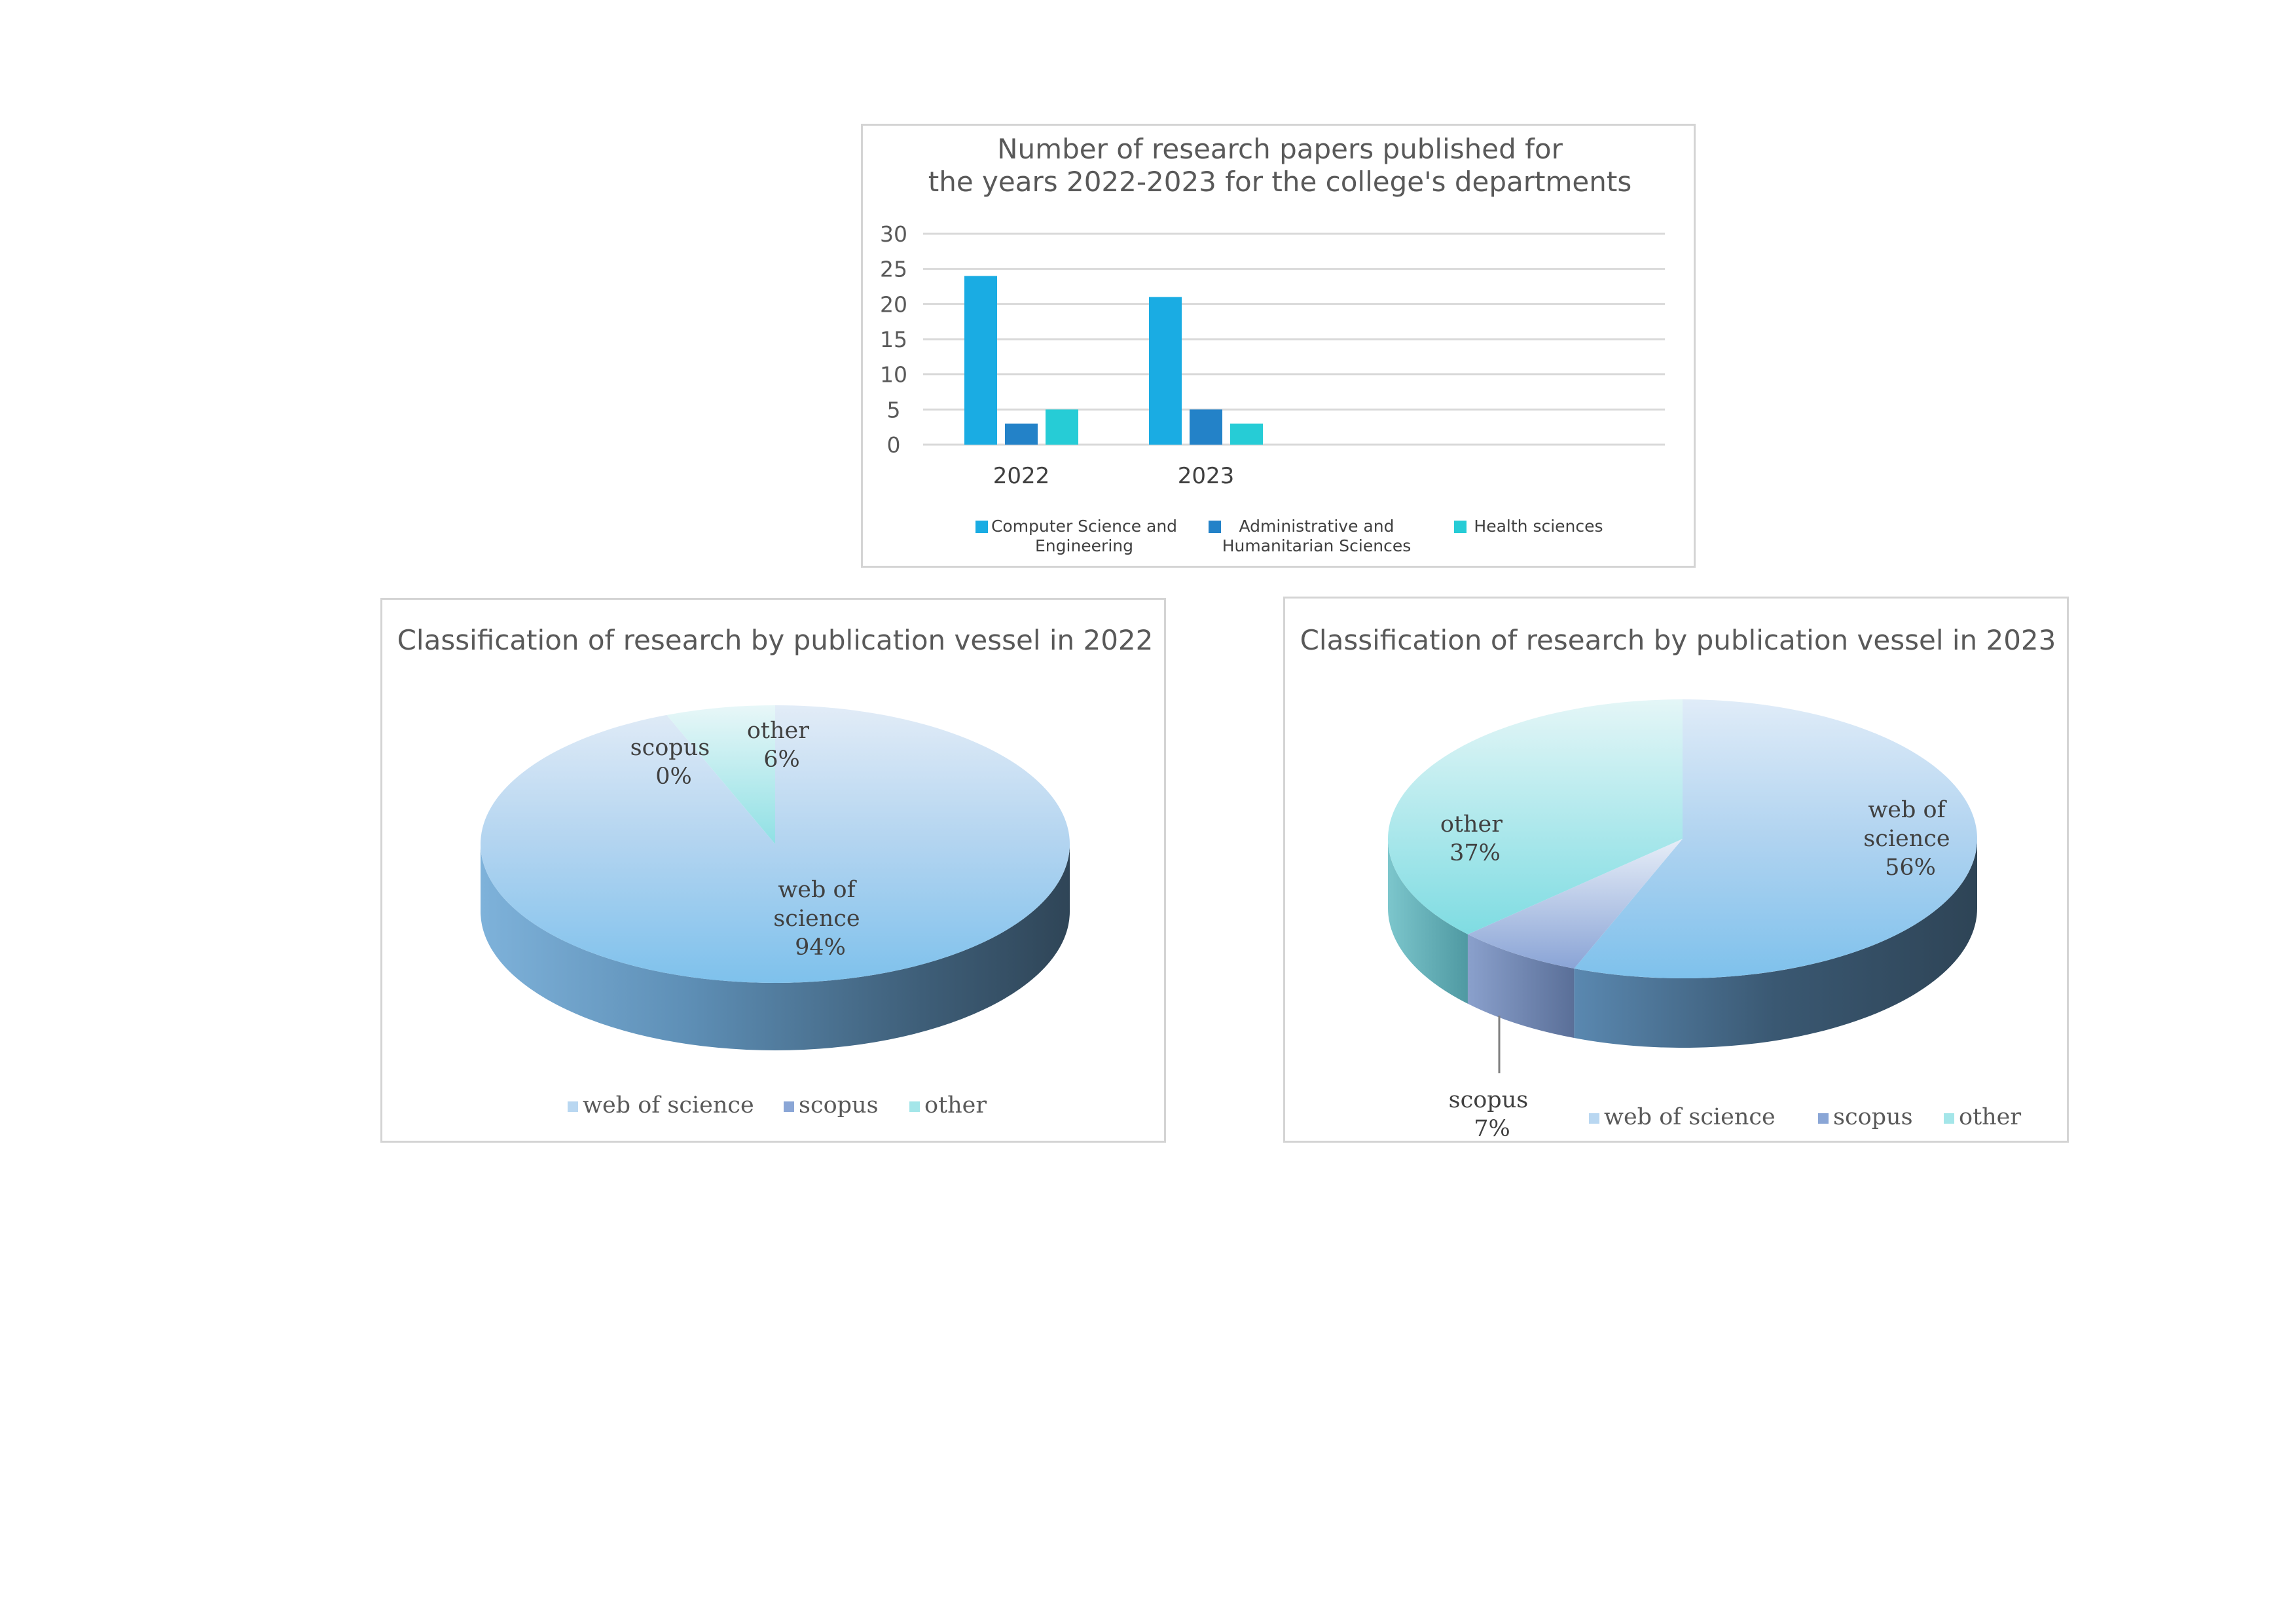  Describe the element at coordinates (1317, 536) in the screenshot. I see `bar-legend-administrative-and-humanitarian-sciences: Administrative and Humanitarian Sciences` at that location.